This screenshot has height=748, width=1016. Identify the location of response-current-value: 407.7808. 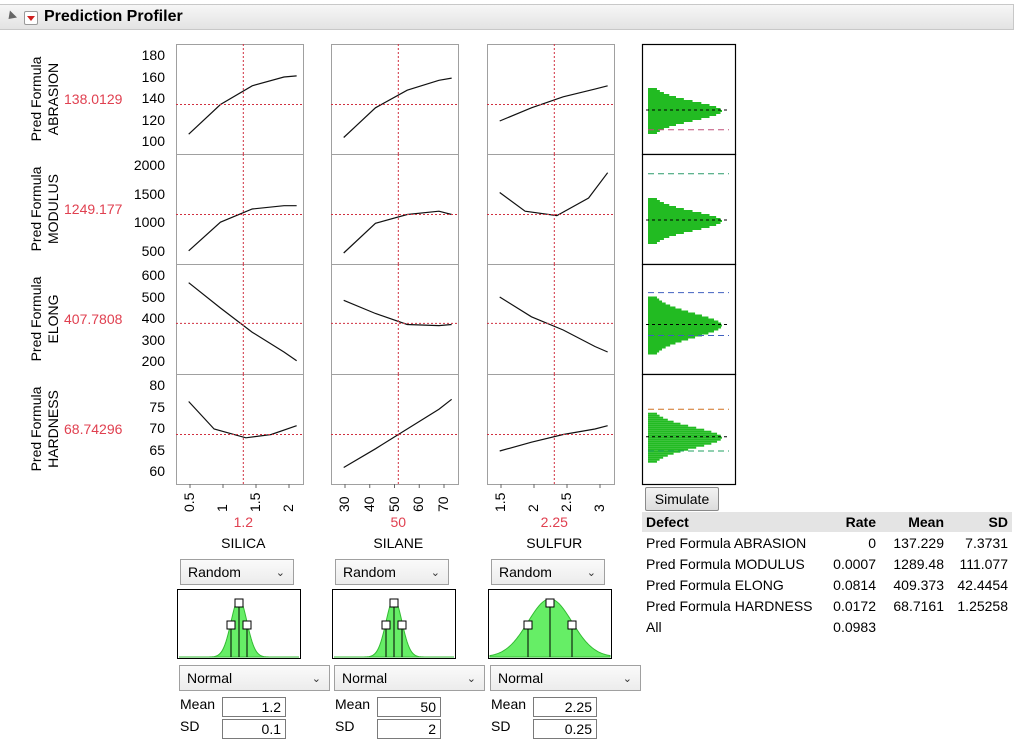
(93, 319).